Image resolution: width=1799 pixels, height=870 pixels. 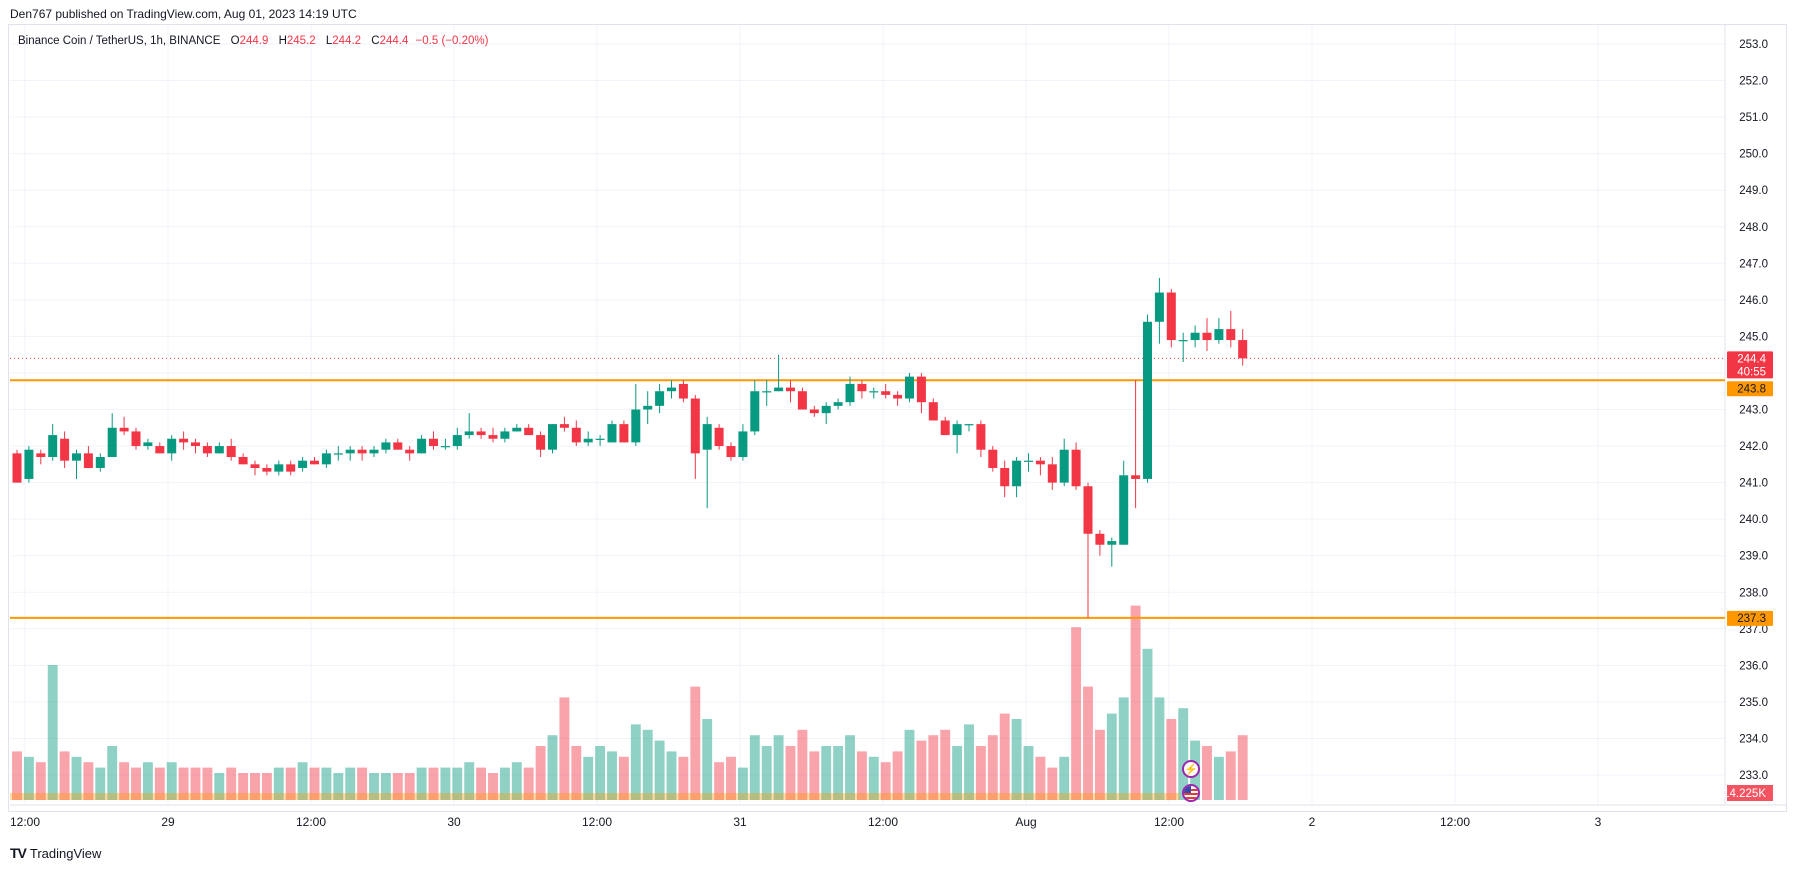 I want to click on tradingview-brand: TV TradingView, so click(x=55, y=853).